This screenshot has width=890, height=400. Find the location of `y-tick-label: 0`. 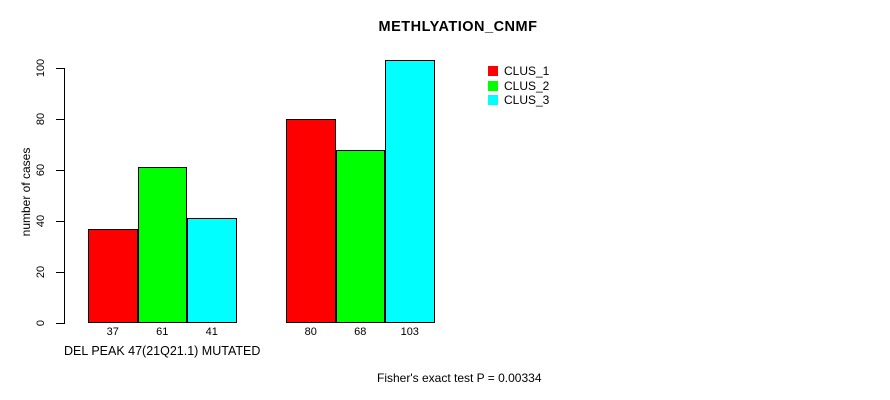

y-tick-label: 0 is located at coordinates (41, 323).